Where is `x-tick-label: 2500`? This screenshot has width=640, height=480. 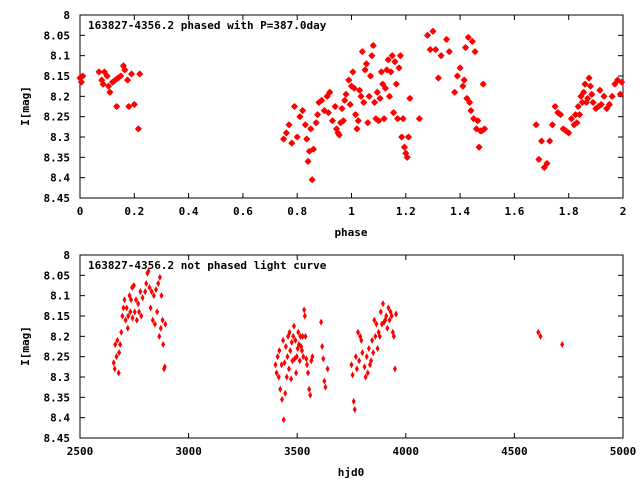
x-tick-label: 2500 is located at coordinates (80, 451).